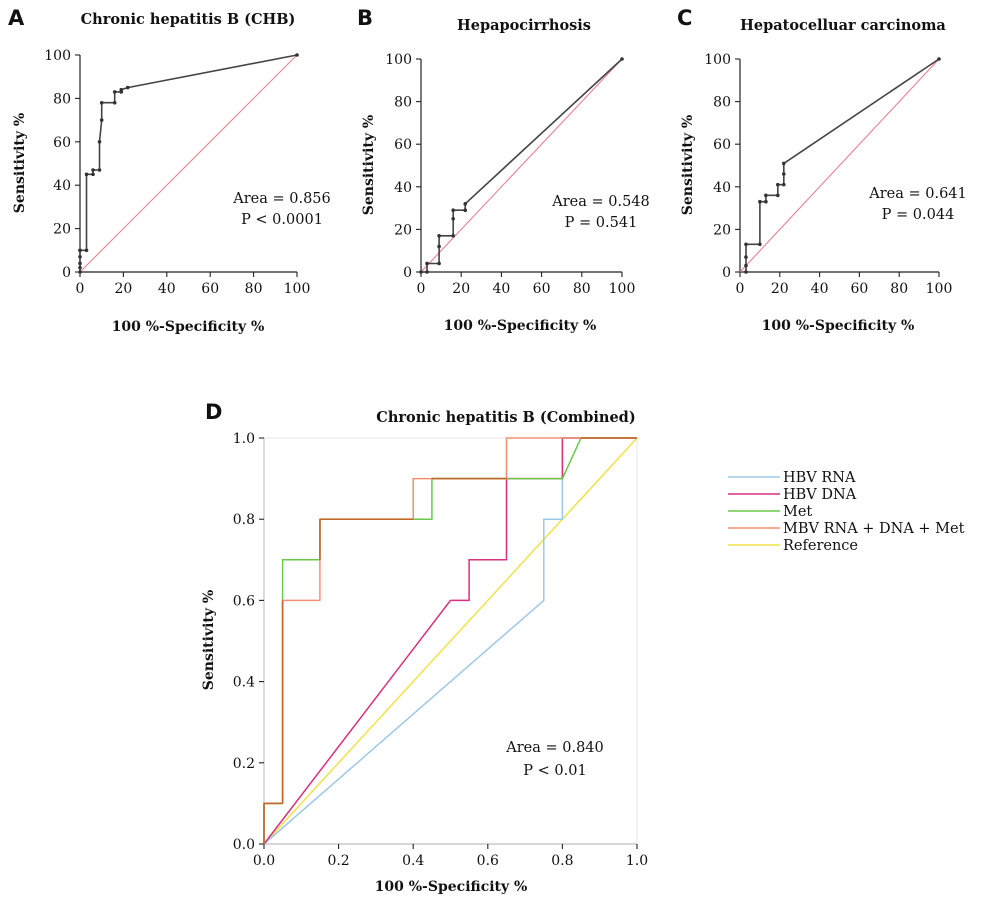  I want to click on panel-c-reference-line, so click(839, 165).